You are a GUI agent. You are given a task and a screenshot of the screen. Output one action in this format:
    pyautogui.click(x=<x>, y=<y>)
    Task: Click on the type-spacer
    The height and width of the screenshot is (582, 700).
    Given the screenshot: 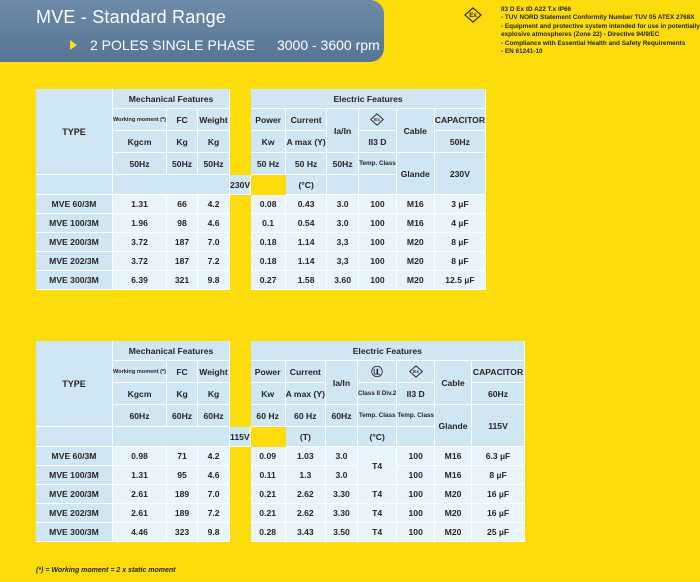 What is the action you would take?
    pyautogui.click(x=74, y=185)
    